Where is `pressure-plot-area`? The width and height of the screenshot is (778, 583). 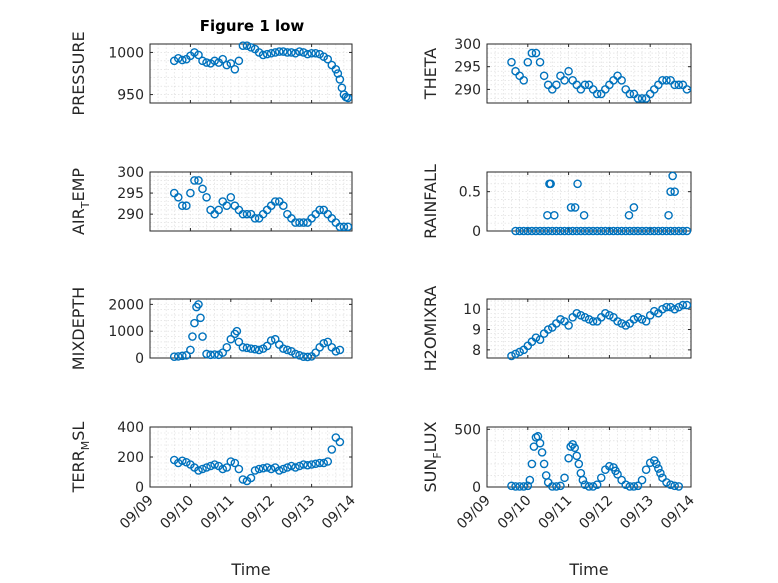
pressure-plot-area is located at coordinates (251, 73).